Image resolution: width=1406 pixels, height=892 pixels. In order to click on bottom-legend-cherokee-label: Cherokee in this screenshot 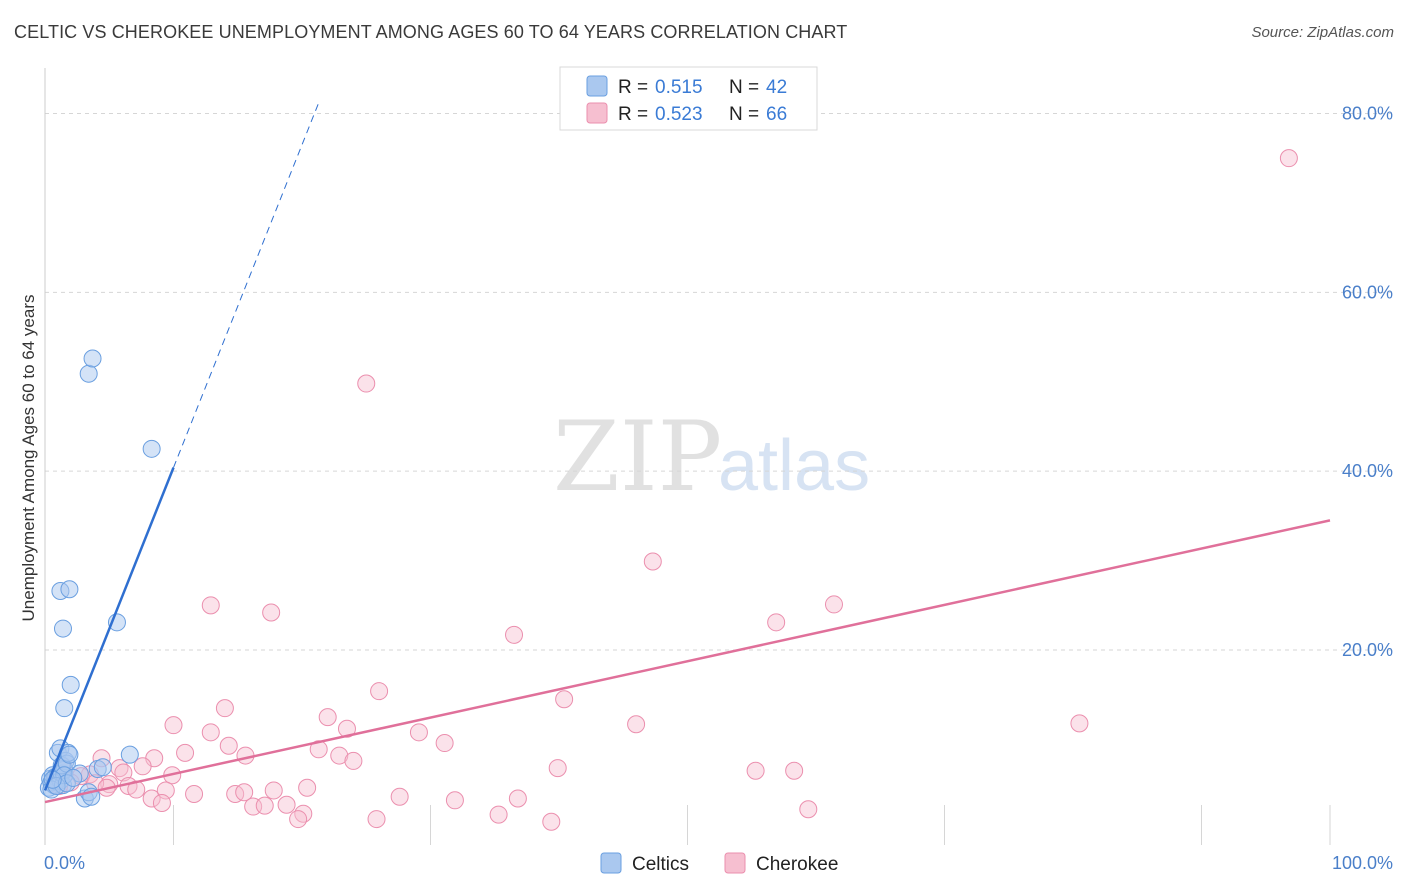, I will do `click(797, 864)`.